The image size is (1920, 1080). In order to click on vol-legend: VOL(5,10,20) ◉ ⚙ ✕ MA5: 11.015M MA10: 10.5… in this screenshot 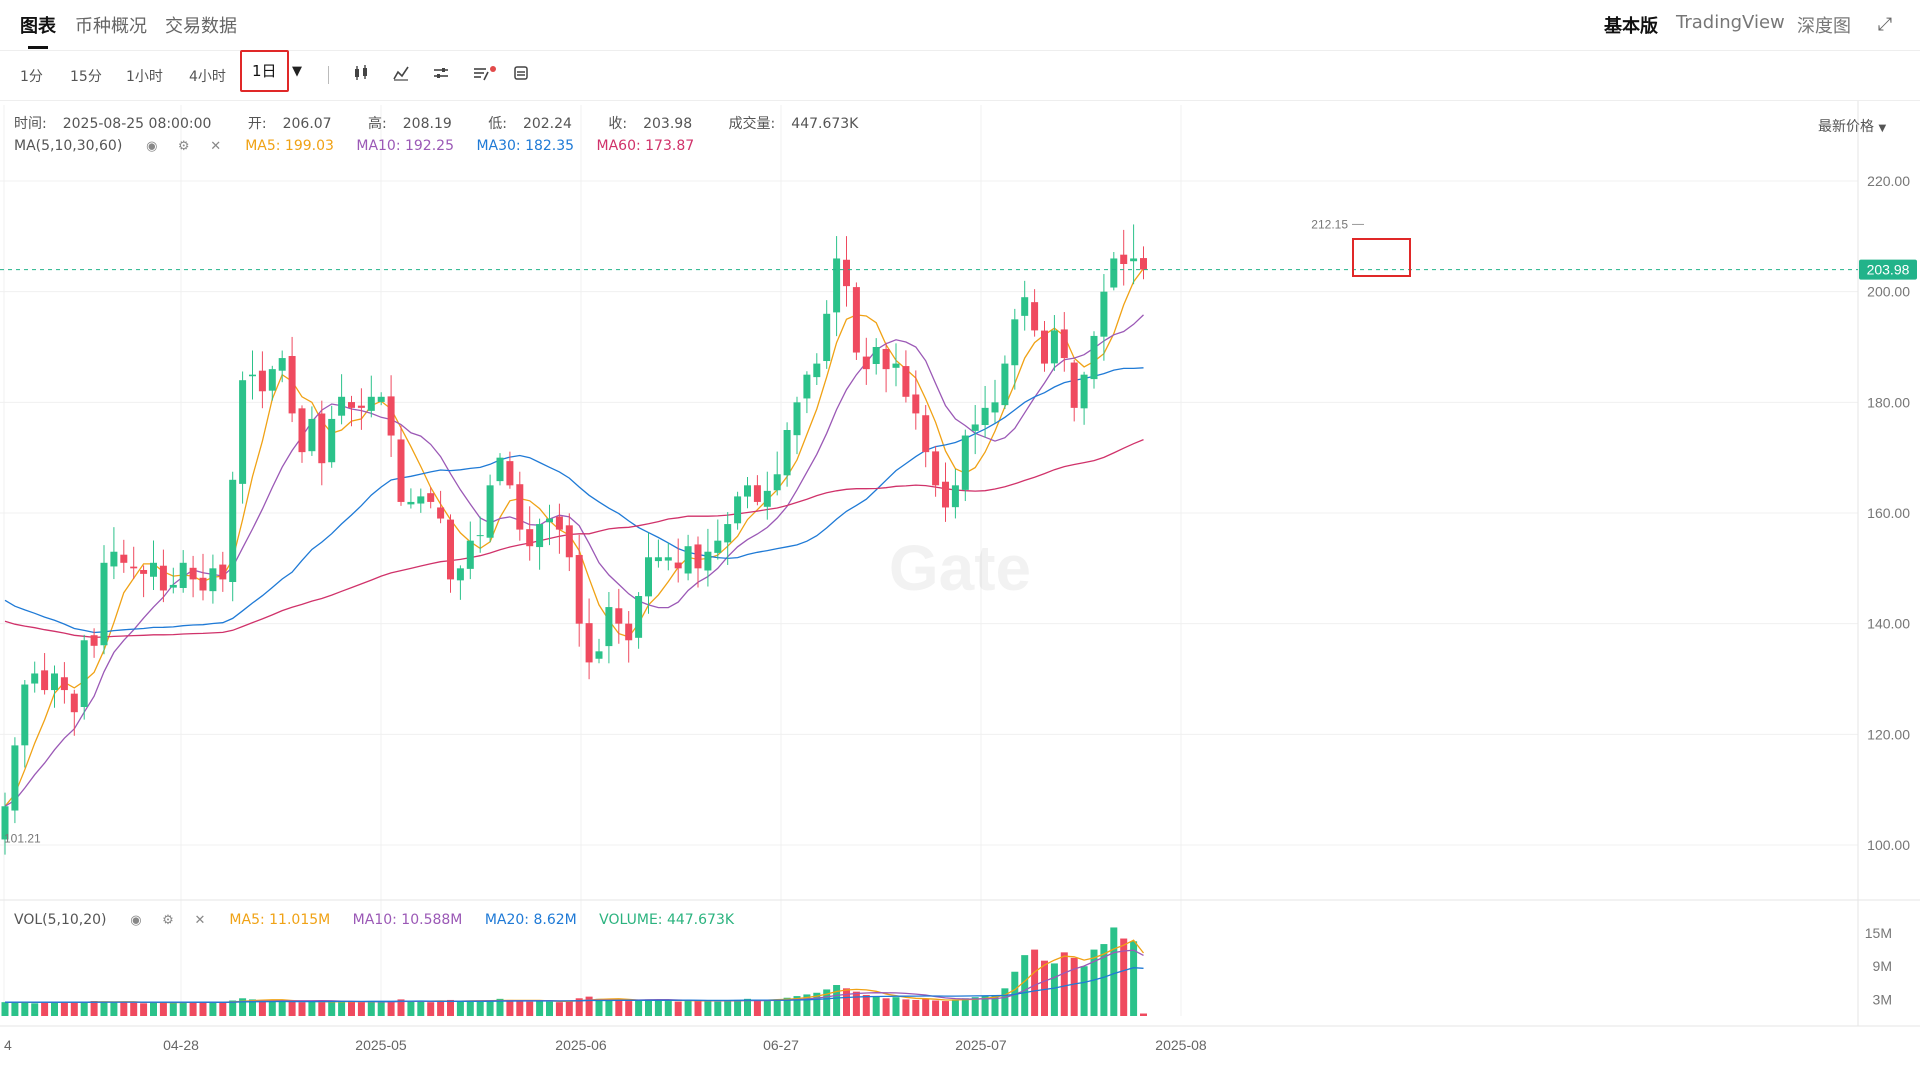, I will do `click(383, 920)`.